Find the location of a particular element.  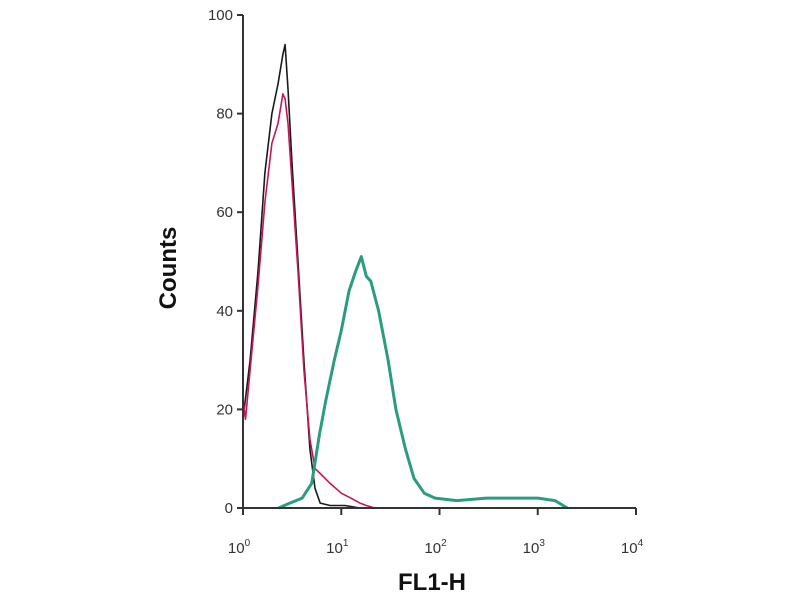

x-tick-label: 10⁴ is located at coordinates (632, 547).